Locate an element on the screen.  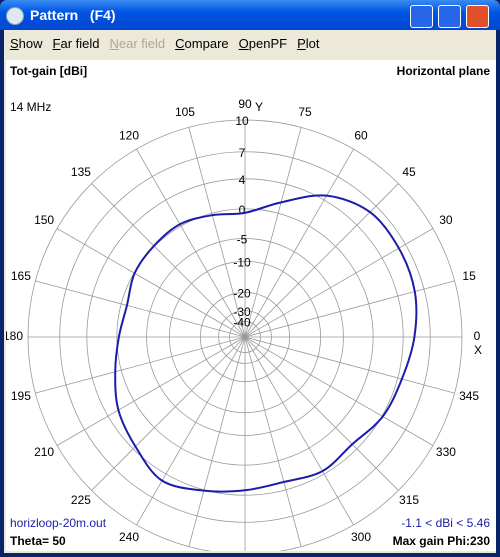
angle-tick-label: 195 is located at coordinates (21, 396).